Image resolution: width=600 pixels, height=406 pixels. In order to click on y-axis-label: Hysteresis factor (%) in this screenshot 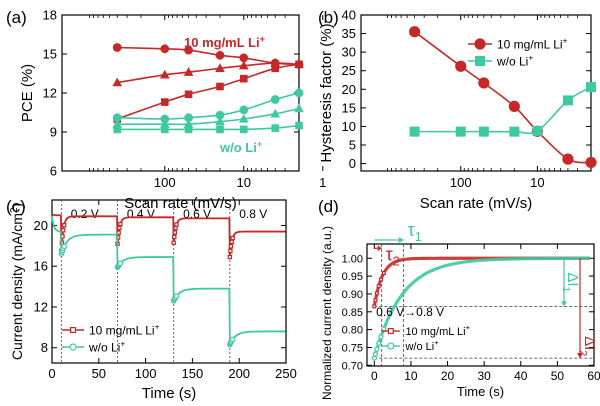, I will do `click(326, 92)`.